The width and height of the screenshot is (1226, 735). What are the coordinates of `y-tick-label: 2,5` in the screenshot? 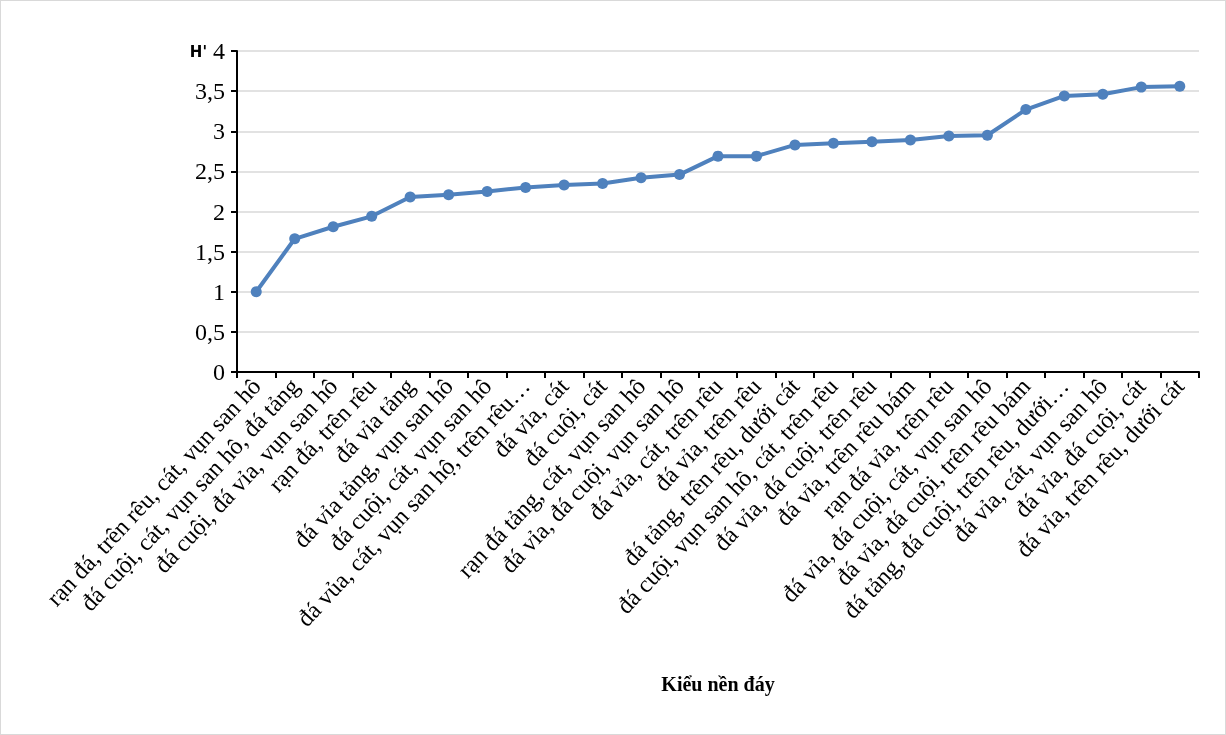 It's located at (210, 171).